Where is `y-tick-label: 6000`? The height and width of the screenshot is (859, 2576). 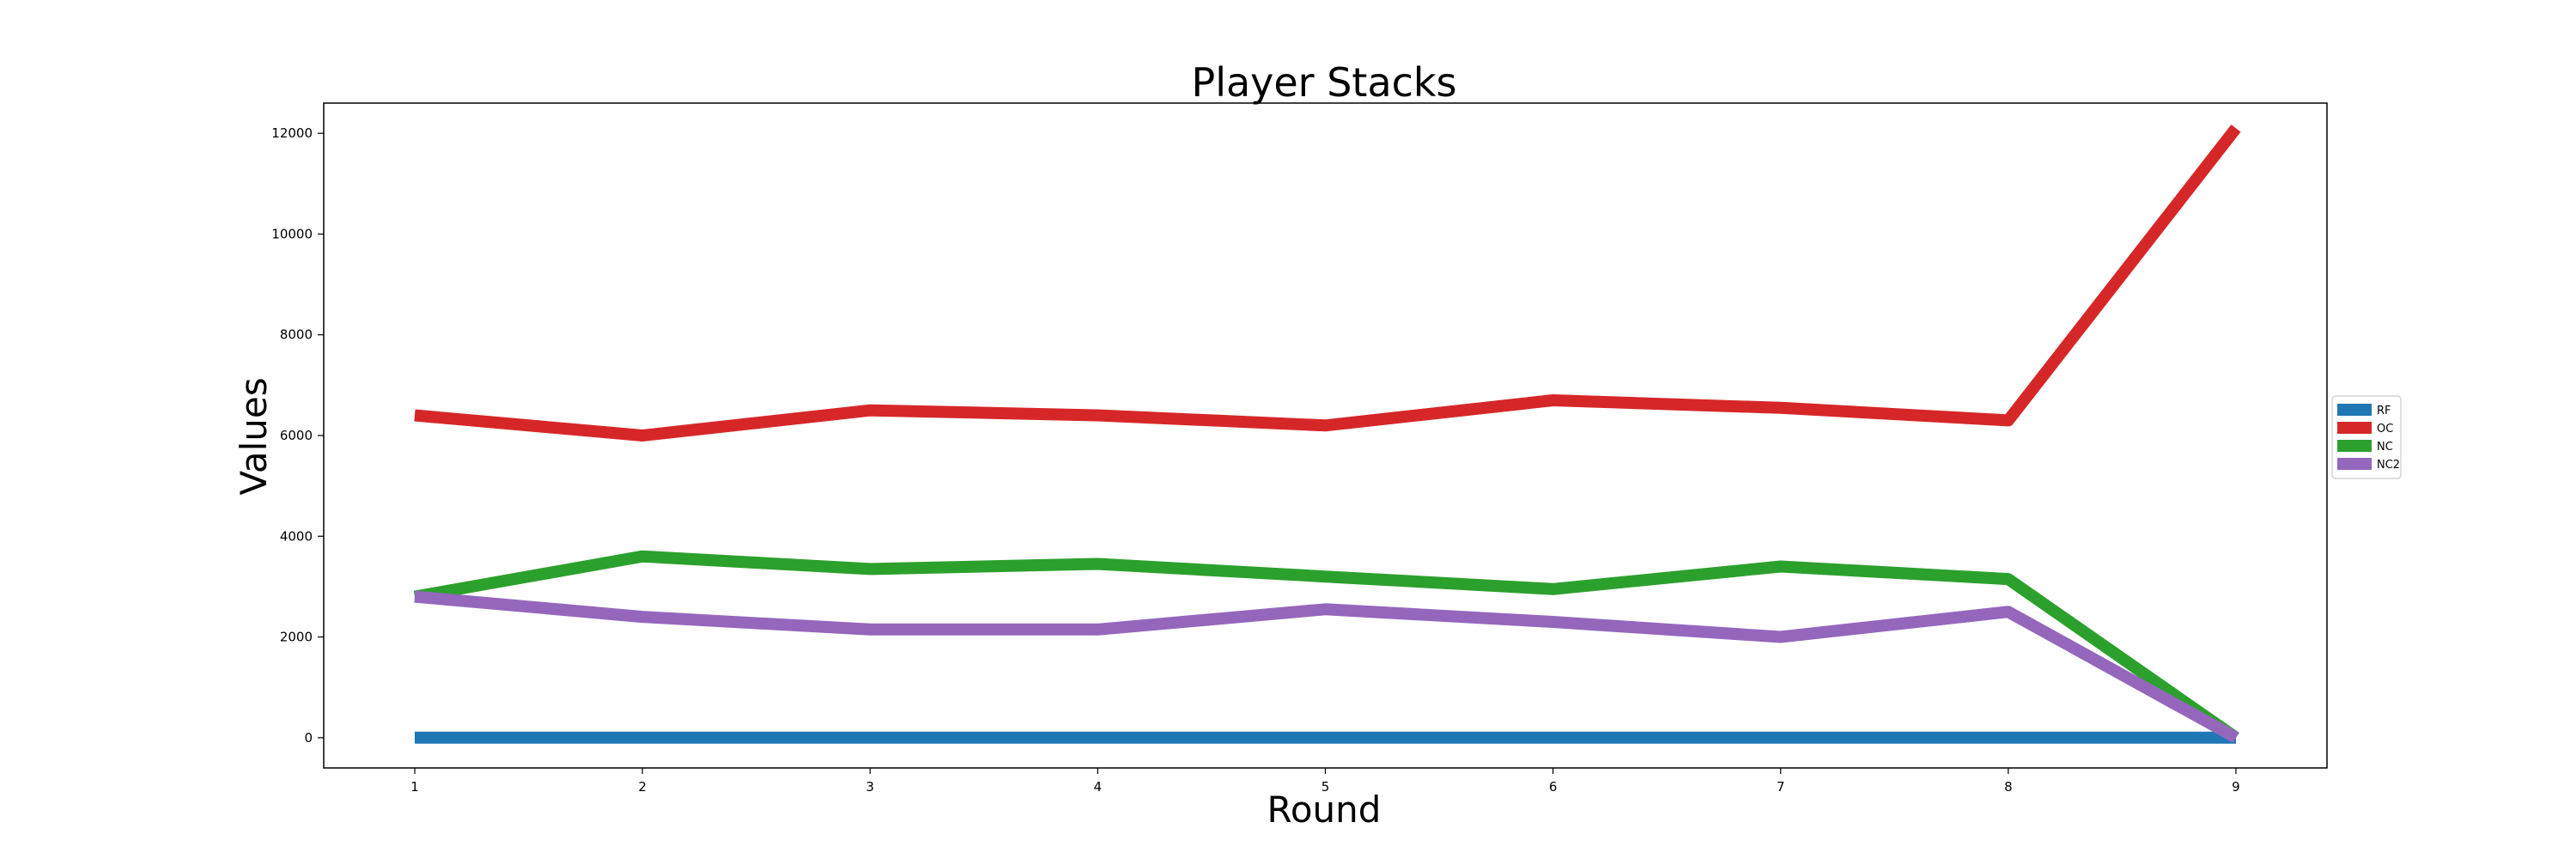
y-tick-label: 6000 is located at coordinates (296, 435).